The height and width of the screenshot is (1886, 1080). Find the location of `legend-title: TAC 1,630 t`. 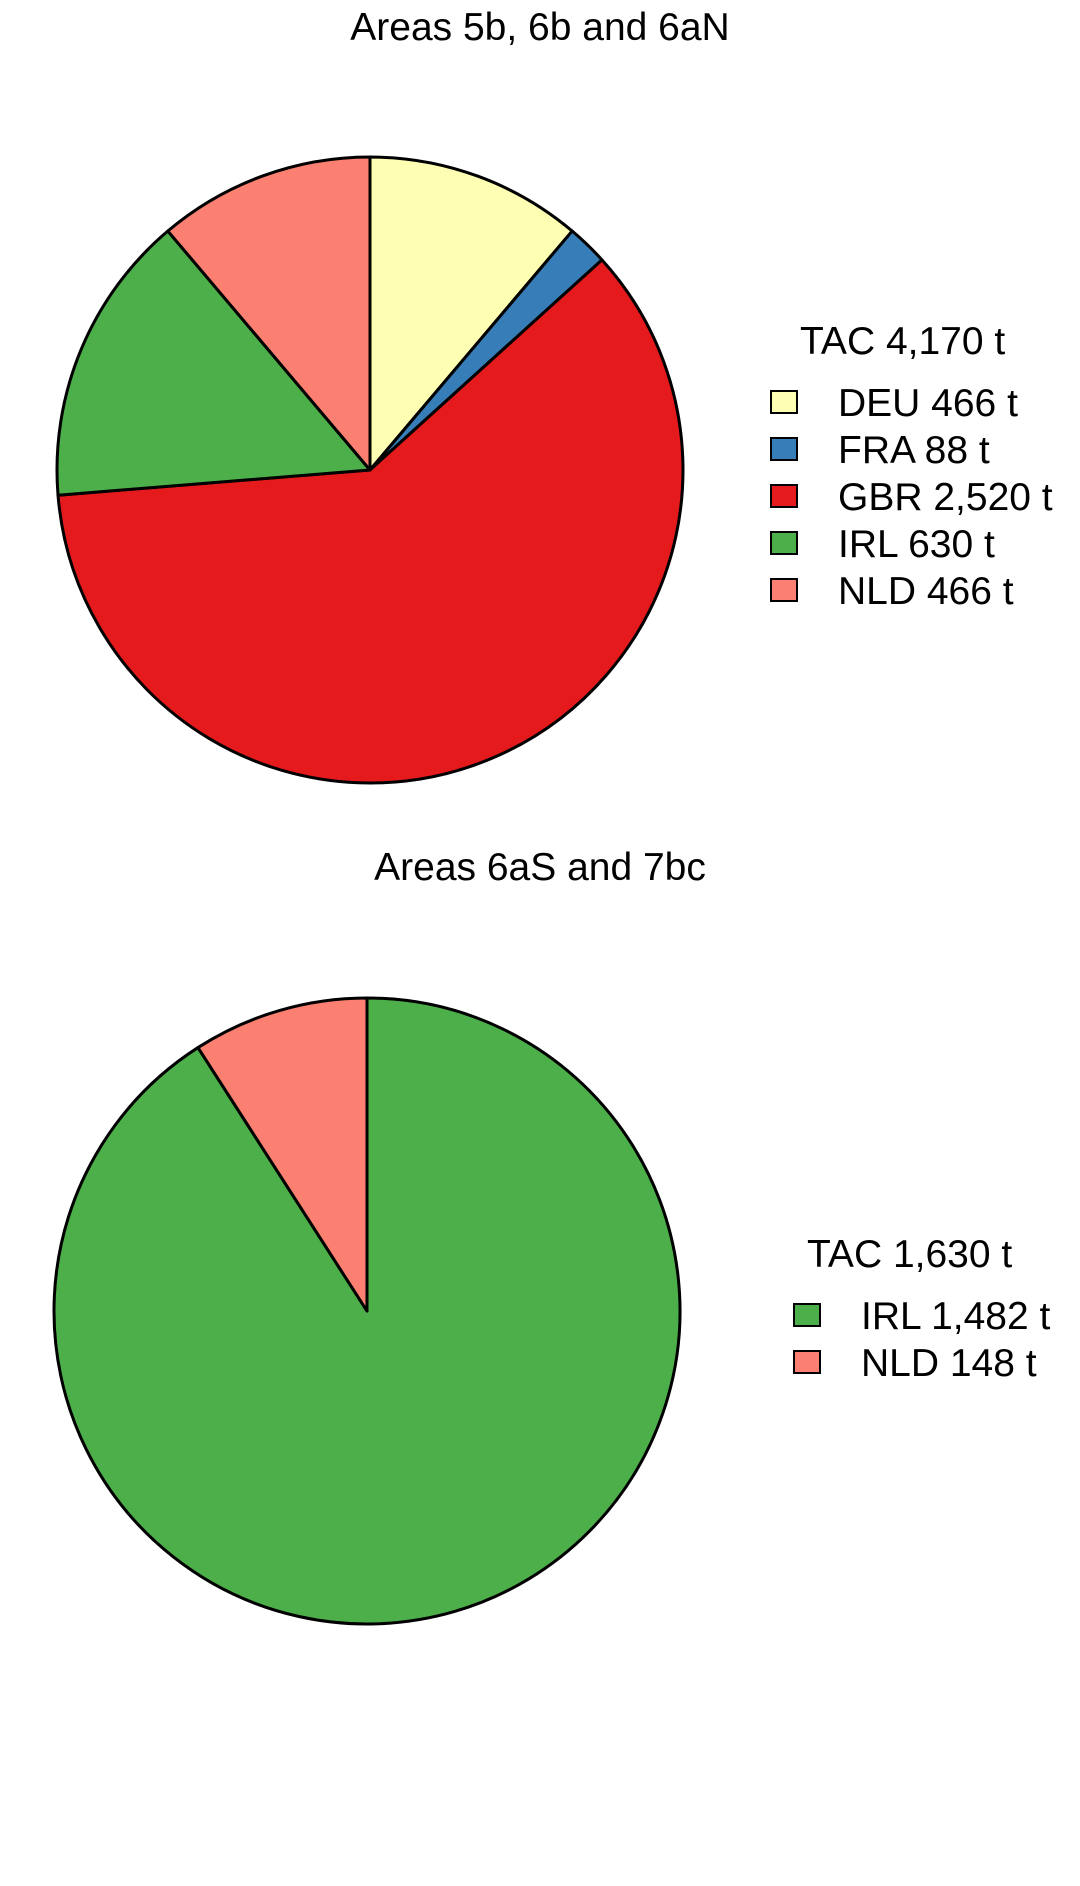

legend-title: TAC 1,630 t is located at coordinates (910, 1254).